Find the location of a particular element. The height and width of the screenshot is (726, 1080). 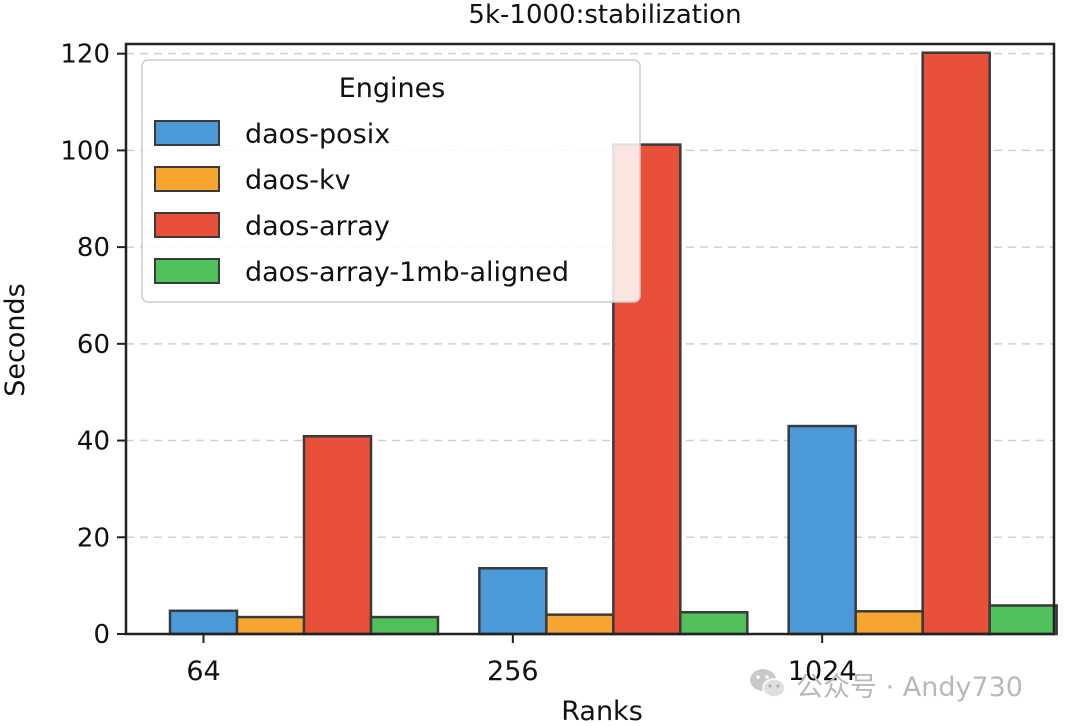

legend-label-daos-array-1mb-aligned: daos-array-1mb-aligned is located at coordinates (407, 272).